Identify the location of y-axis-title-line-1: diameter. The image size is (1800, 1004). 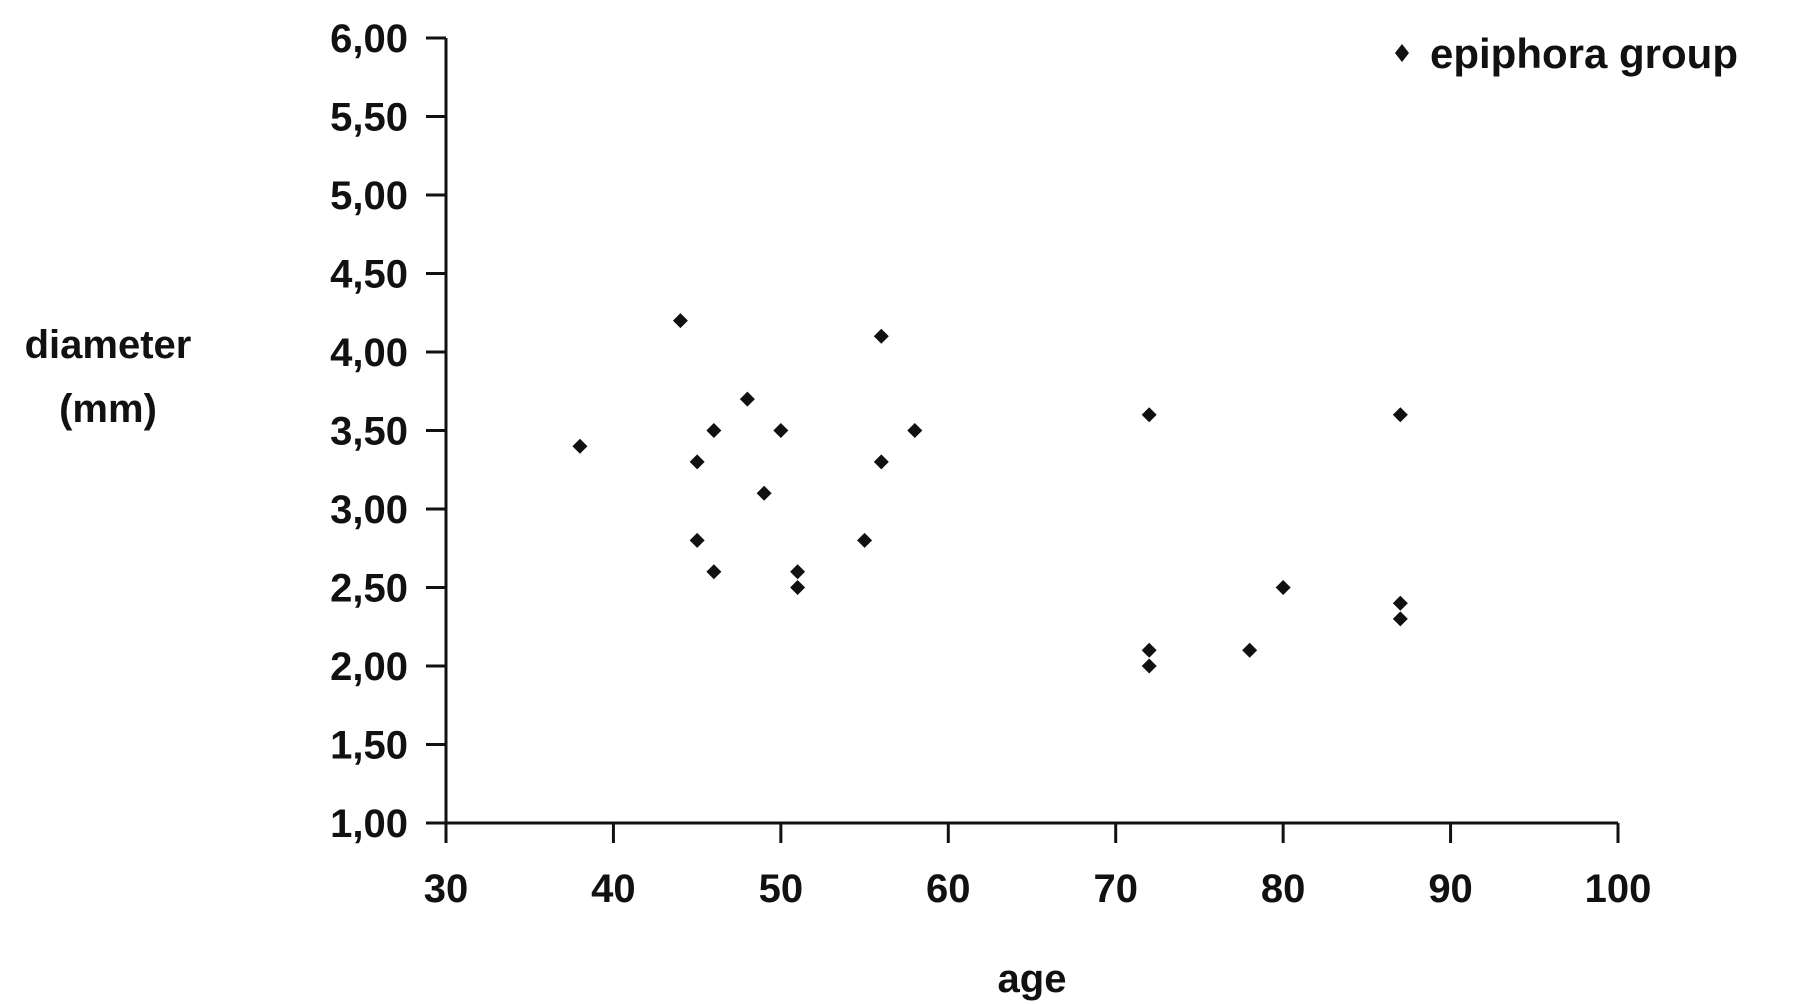
(108, 345).